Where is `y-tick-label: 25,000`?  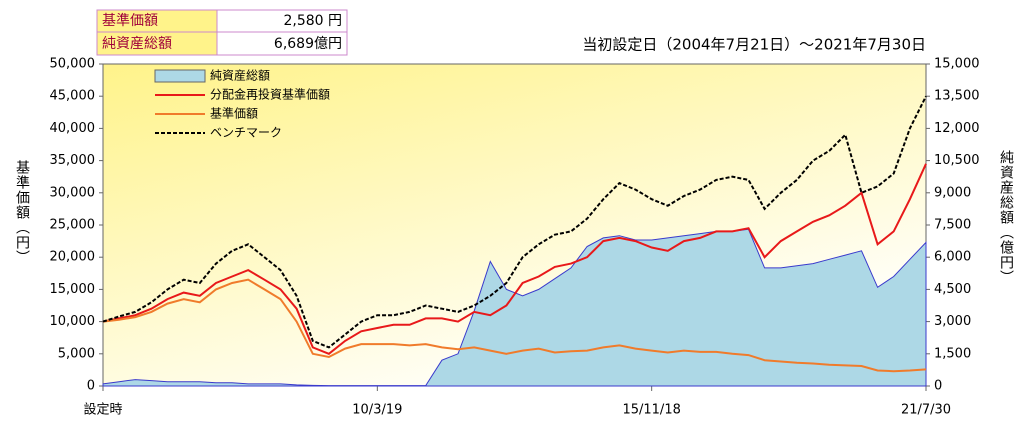
y-tick-label: 25,000 is located at coordinates (73, 225).